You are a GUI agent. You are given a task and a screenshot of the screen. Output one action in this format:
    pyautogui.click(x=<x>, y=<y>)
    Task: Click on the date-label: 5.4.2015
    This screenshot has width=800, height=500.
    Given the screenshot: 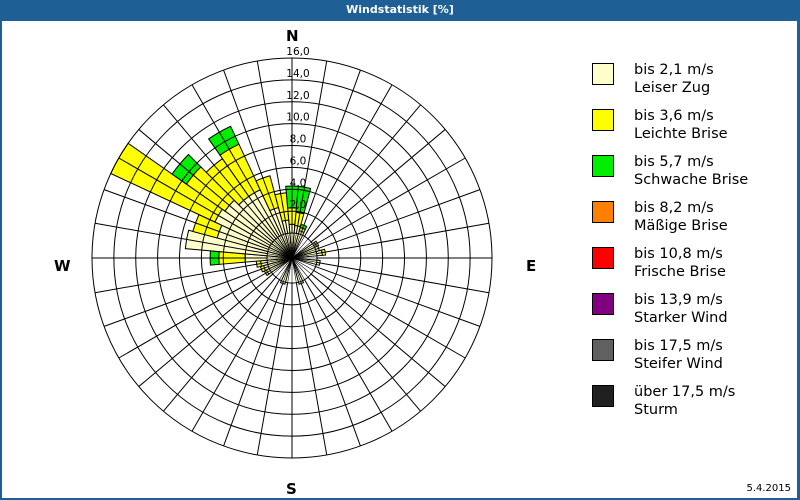 What is the action you would take?
    pyautogui.click(x=768, y=488)
    